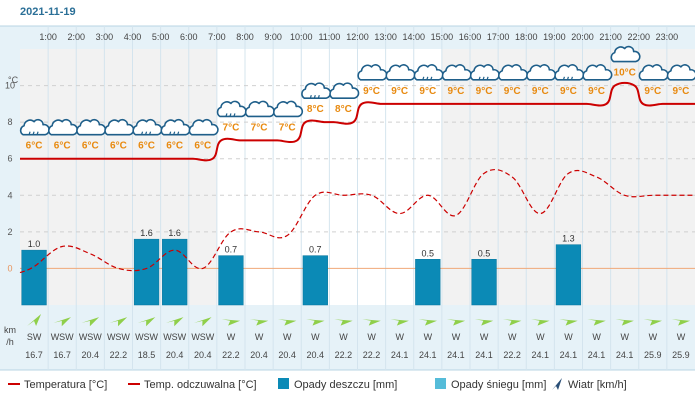 This screenshot has width=695, height=408. Describe the element at coordinates (315, 250) in the screenshot. I see `rain-value-label: 0.7` at that location.